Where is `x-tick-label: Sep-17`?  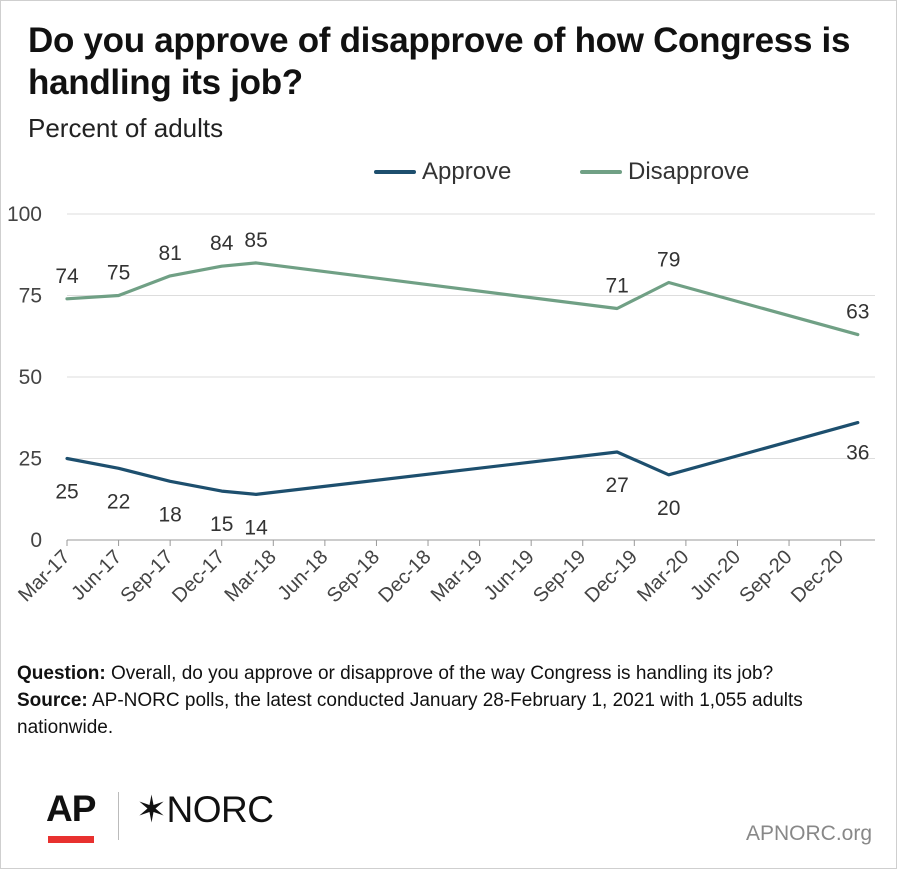
x-tick-label: Sep-17 is located at coordinates (147, 576).